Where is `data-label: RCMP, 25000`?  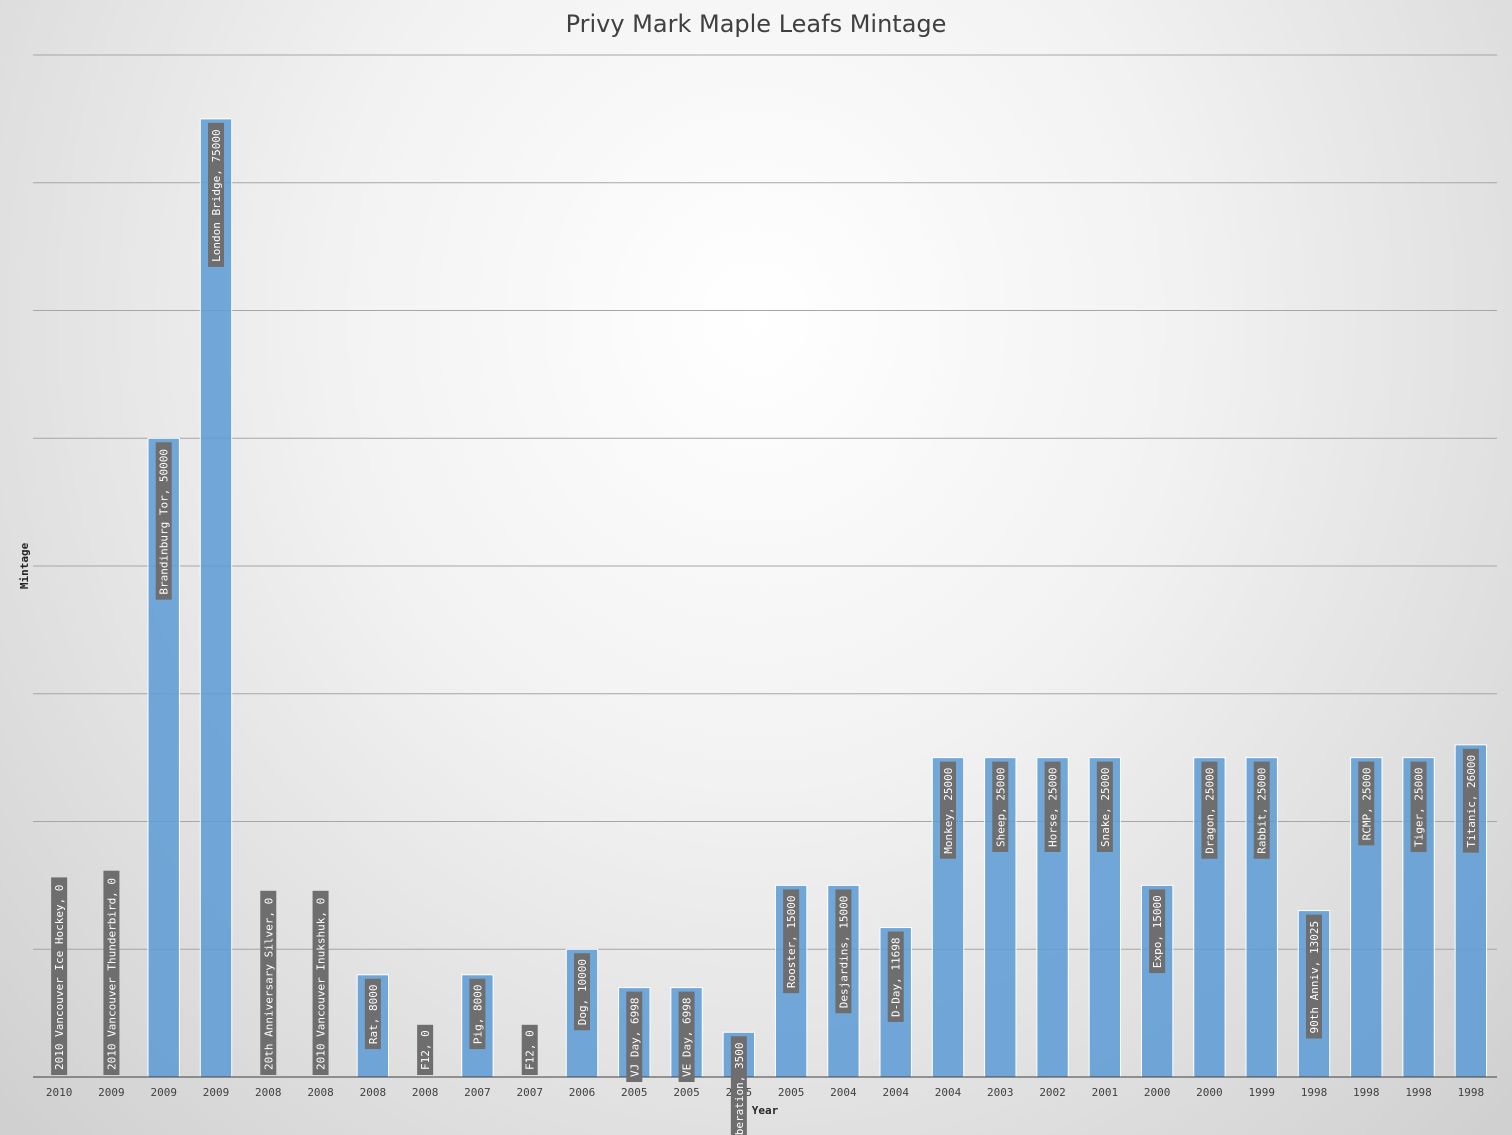 data-label: RCMP, 25000 is located at coordinates (1366, 803).